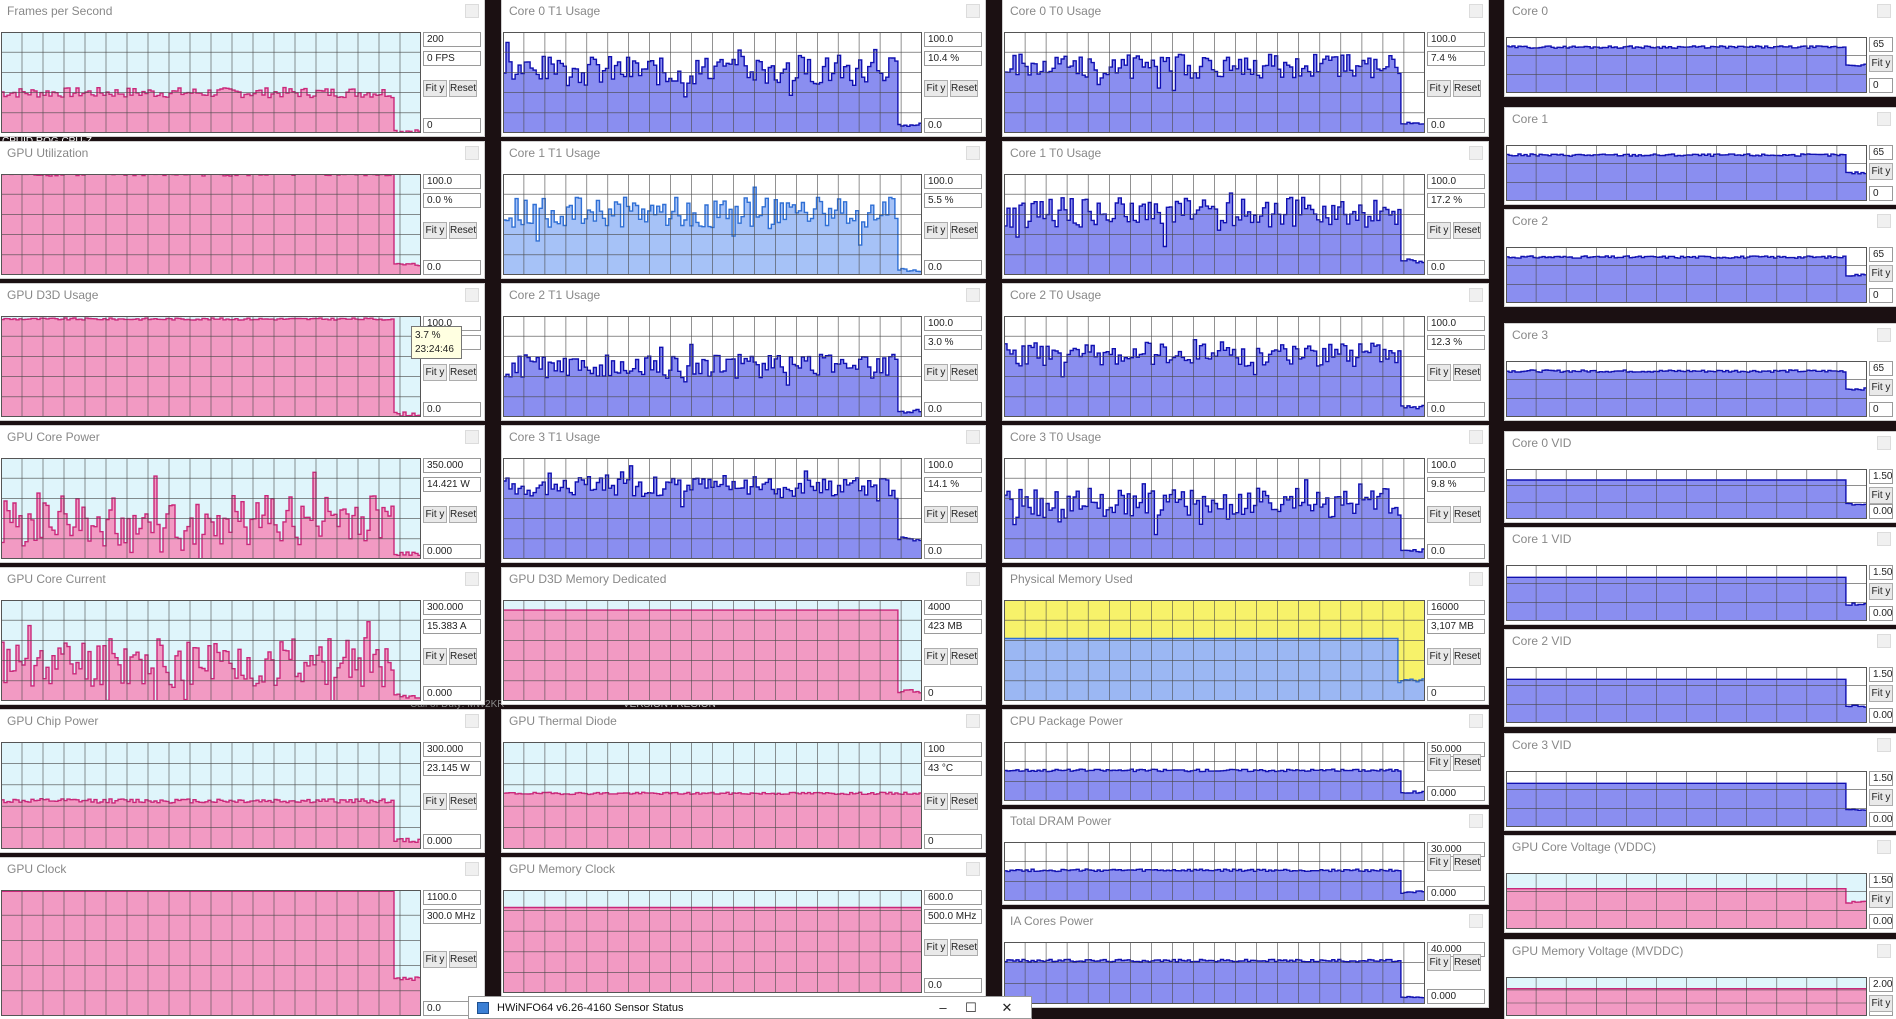 Image resolution: width=1896 pixels, height=1019 pixels. I want to click on sensor-graph-window: Core 3 T0 Usage 100.0 9.8 % 0.0 Fit y Reset, so click(1245, 494).